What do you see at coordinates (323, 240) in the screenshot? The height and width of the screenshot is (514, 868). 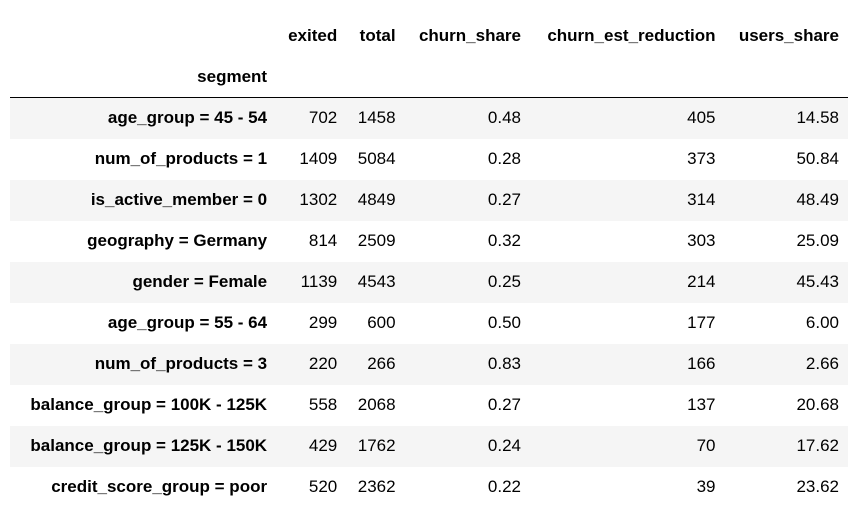 I see `table-cell: 814` at bounding box center [323, 240].